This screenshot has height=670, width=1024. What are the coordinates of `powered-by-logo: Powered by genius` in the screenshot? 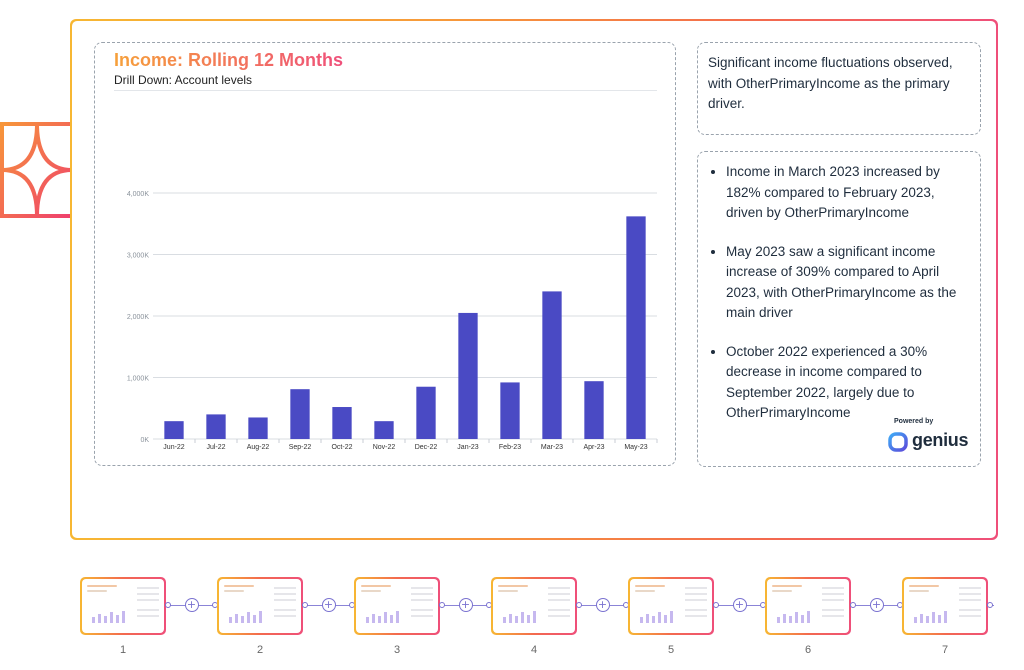 It's located at (927, 438).